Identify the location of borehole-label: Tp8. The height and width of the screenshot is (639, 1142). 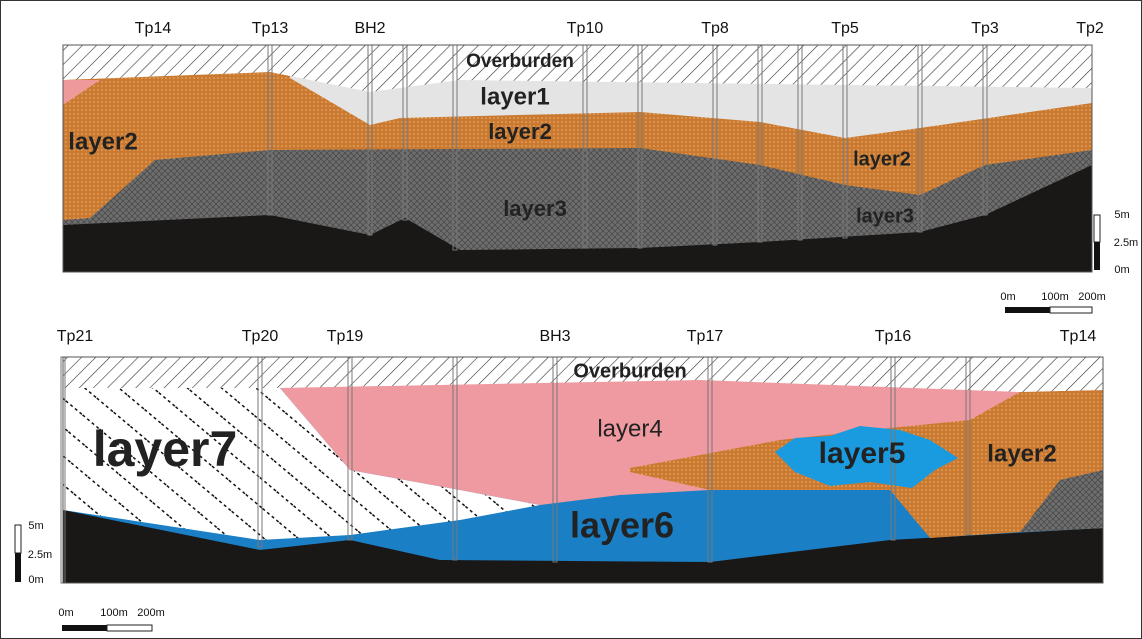
(715, 28).